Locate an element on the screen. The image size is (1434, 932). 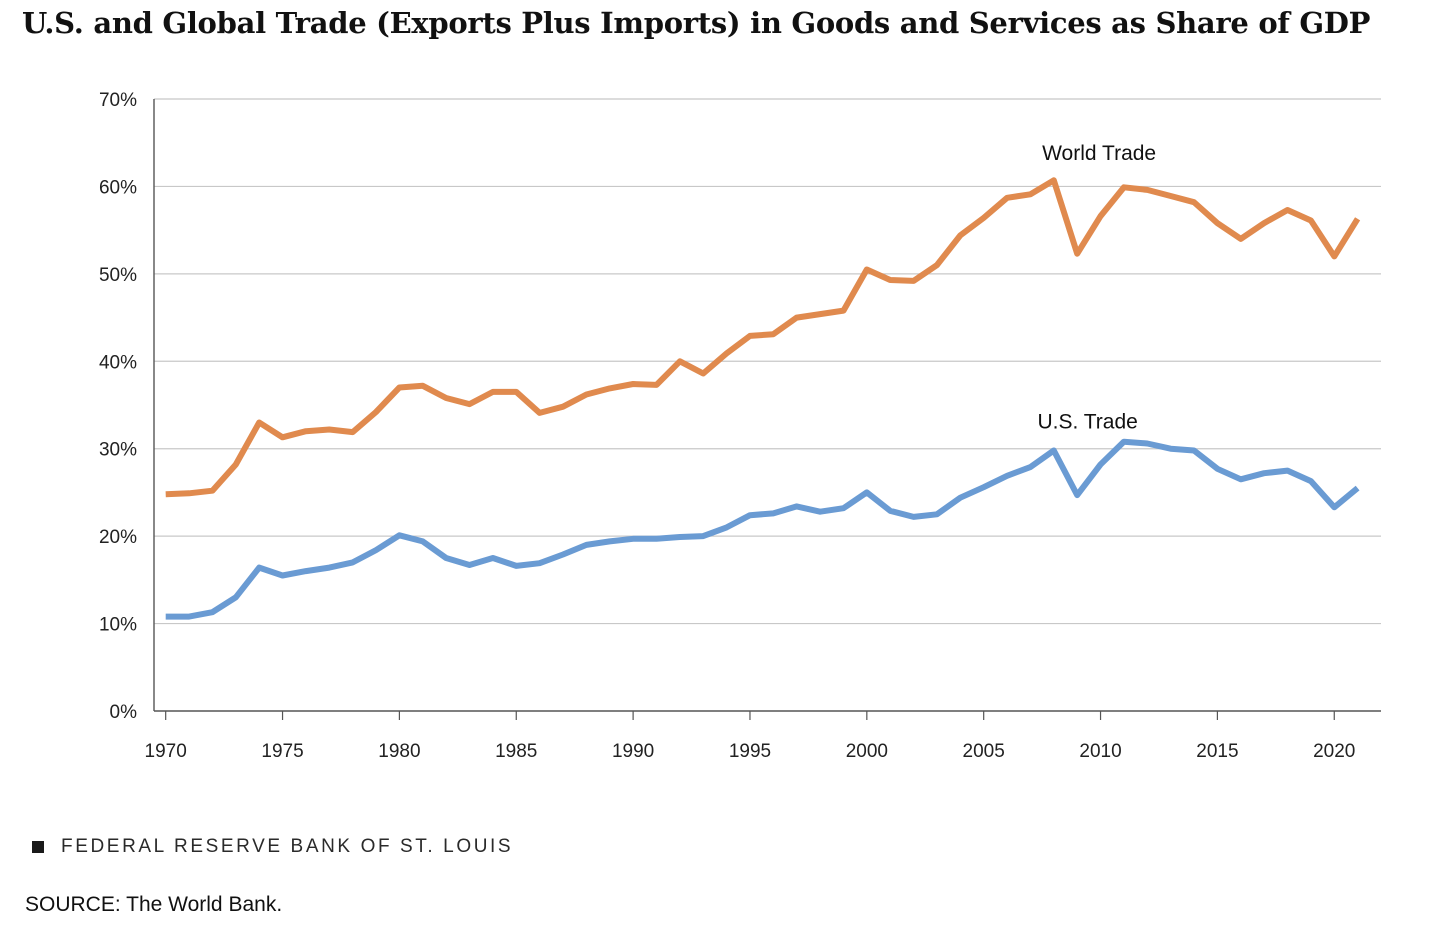
x-tick-label: 2005 is located at coordinates (984, 751).